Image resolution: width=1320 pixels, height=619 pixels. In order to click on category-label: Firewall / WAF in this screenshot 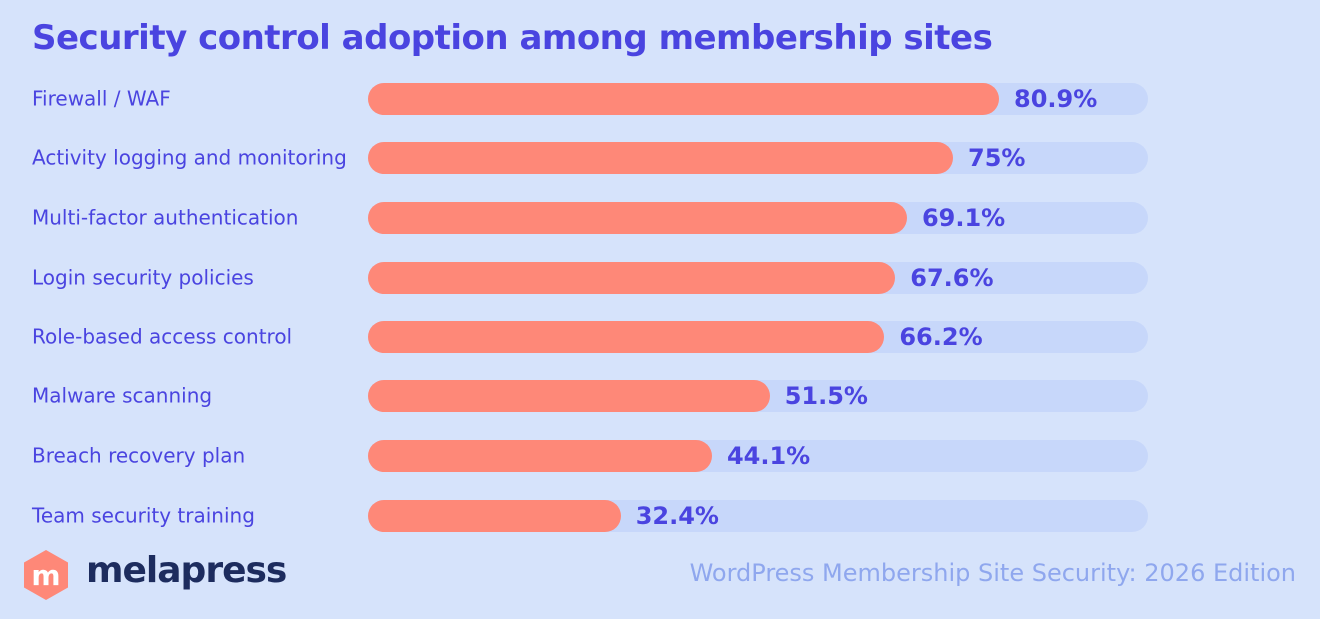, I will do `click(101, 98)`.